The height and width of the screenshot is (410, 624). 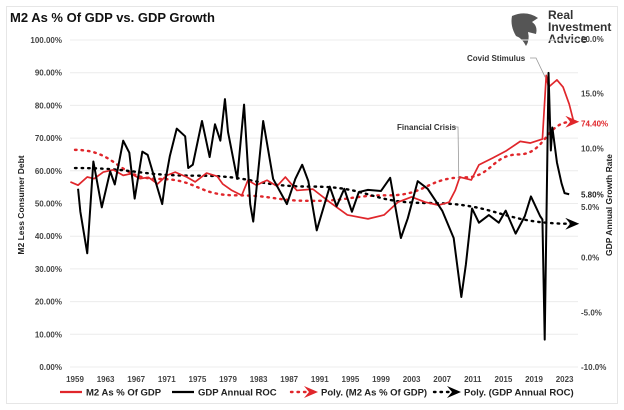 I want to click on x-tick-label: 1991, so click(x=320, y=379).